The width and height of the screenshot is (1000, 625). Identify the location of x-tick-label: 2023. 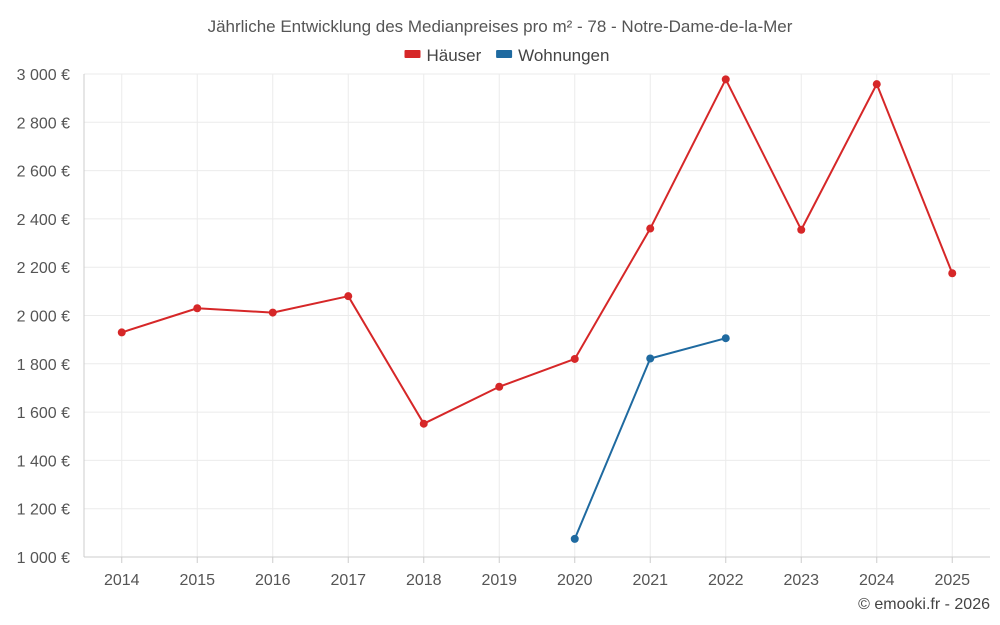
(801, 580).